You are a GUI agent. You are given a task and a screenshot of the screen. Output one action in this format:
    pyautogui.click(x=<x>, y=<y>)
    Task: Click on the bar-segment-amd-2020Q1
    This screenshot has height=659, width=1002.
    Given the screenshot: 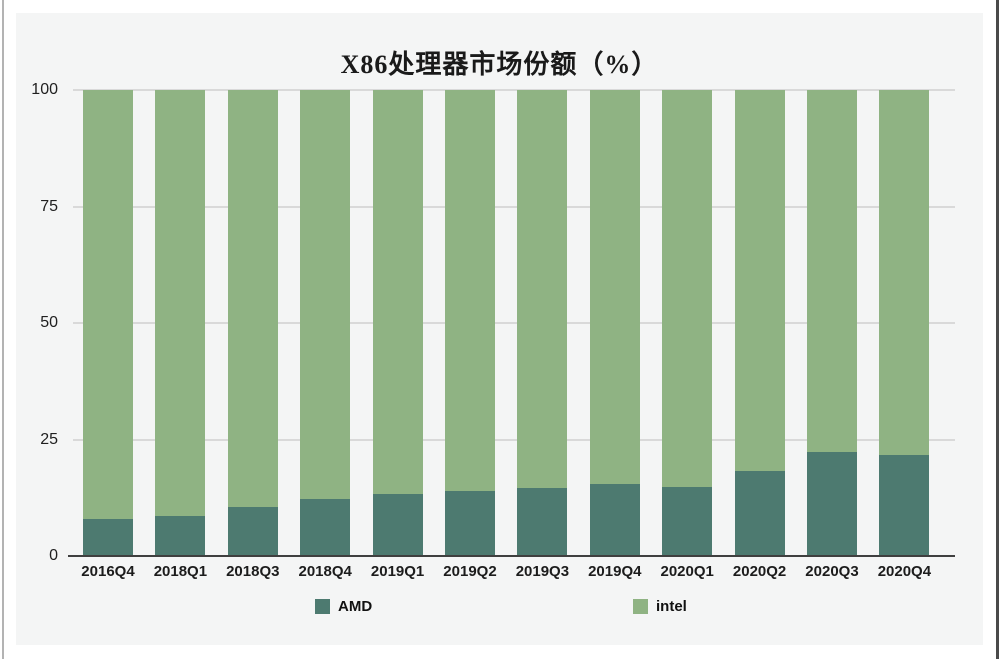 What is the action you would take?
    pyautogui.click(x=687, y=521)
    